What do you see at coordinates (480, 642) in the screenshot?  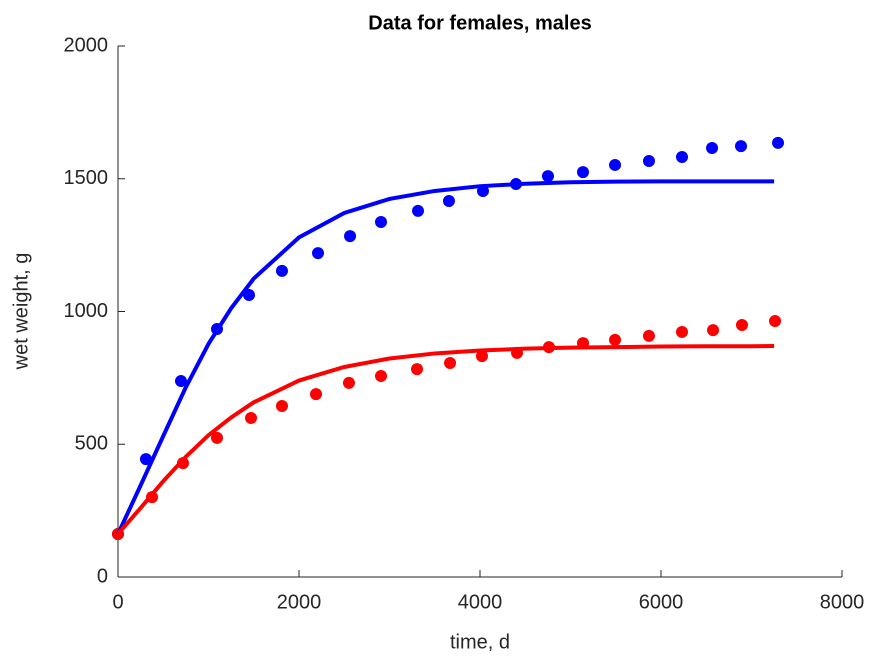 I see `x-axis-label: time, d` at bounding box center [480, 642].